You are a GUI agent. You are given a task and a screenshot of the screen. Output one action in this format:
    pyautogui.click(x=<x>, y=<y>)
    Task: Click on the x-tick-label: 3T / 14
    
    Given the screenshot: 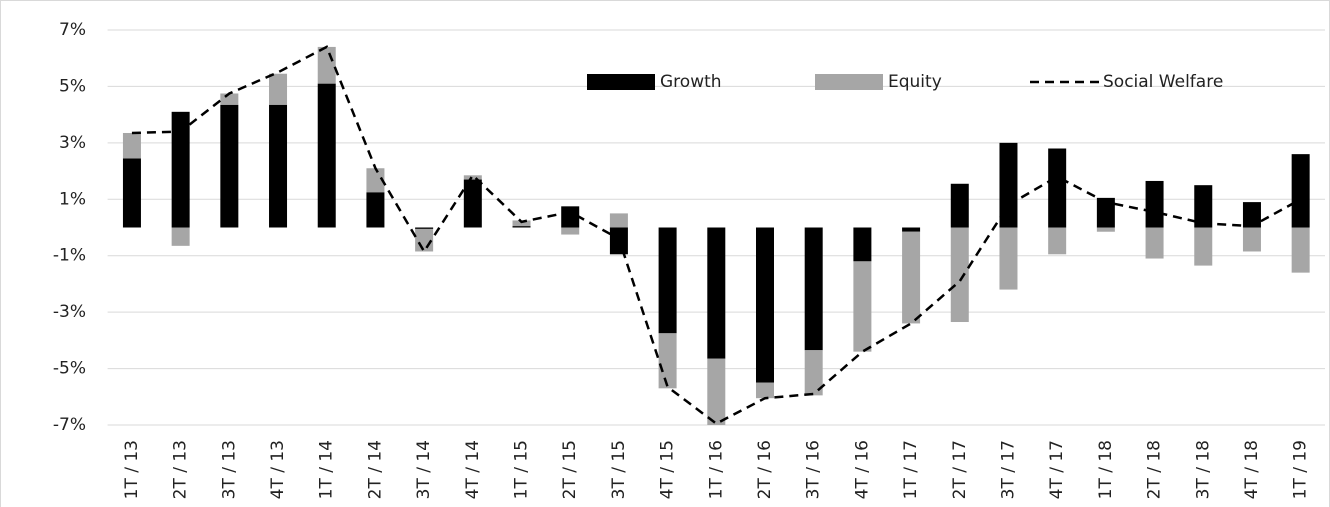 What is the action you would take?
    pyautogui.click(x=424, y=469)
    